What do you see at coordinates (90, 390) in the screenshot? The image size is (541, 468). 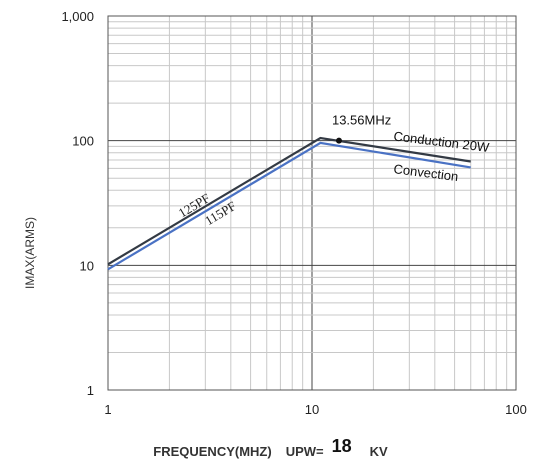 I see `y-tick-label: 1` at bounding box center [90, 390].